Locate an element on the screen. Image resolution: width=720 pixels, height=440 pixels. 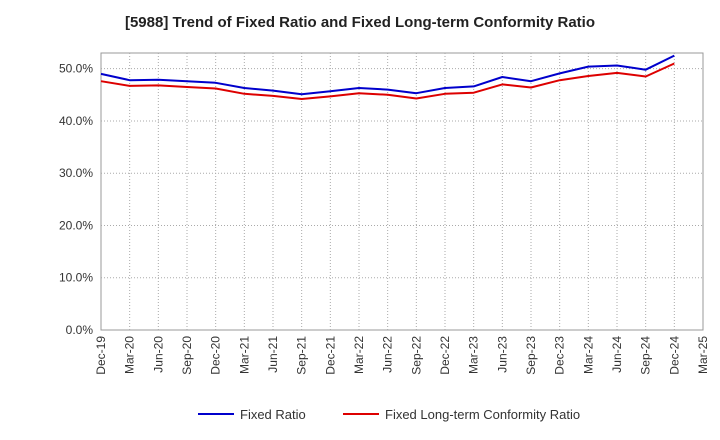
x-tick-label: Mar-23 is located at coordinates (474, 355).